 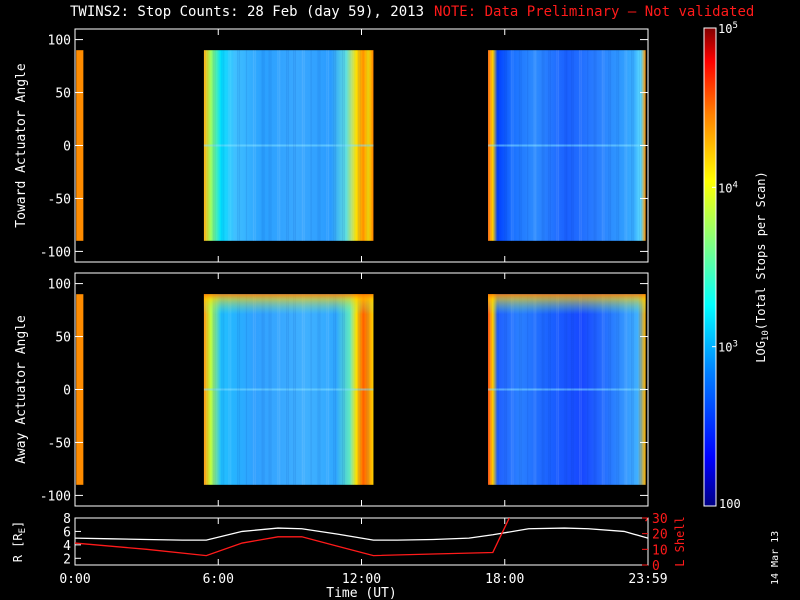 What do you see at coordinates (647, 579) in the screenshot?
I see `x-tick-label: 23:59` at bounding box center [647, 579].